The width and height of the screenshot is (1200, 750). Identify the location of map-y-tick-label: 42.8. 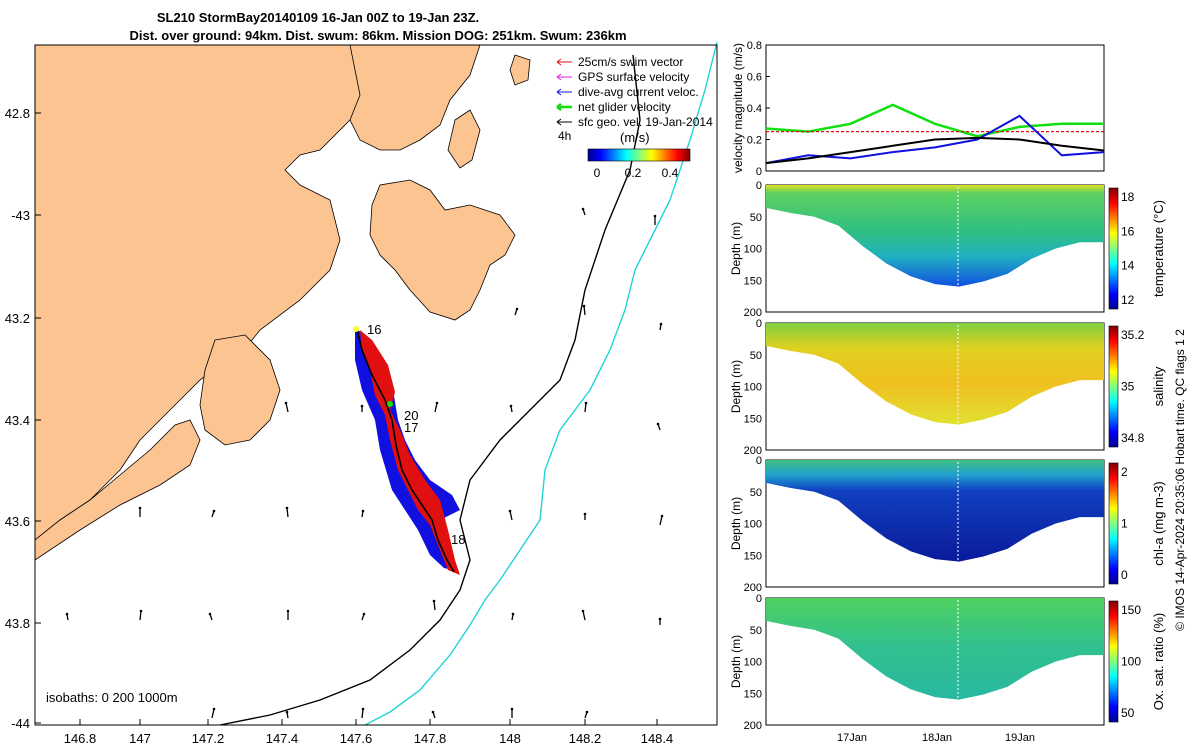
(17, 113).